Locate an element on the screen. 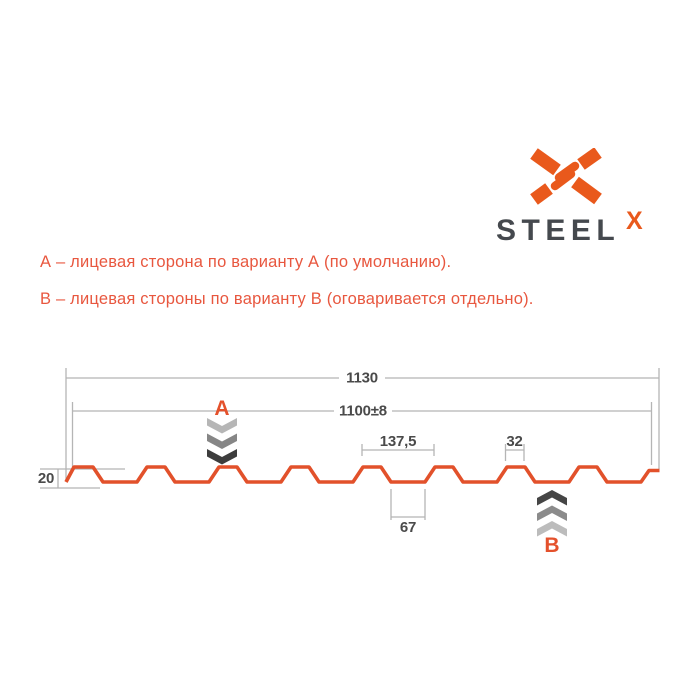 This screenshot has height=700, width=700. side-b-label: B is located at coordinates (551, 545).